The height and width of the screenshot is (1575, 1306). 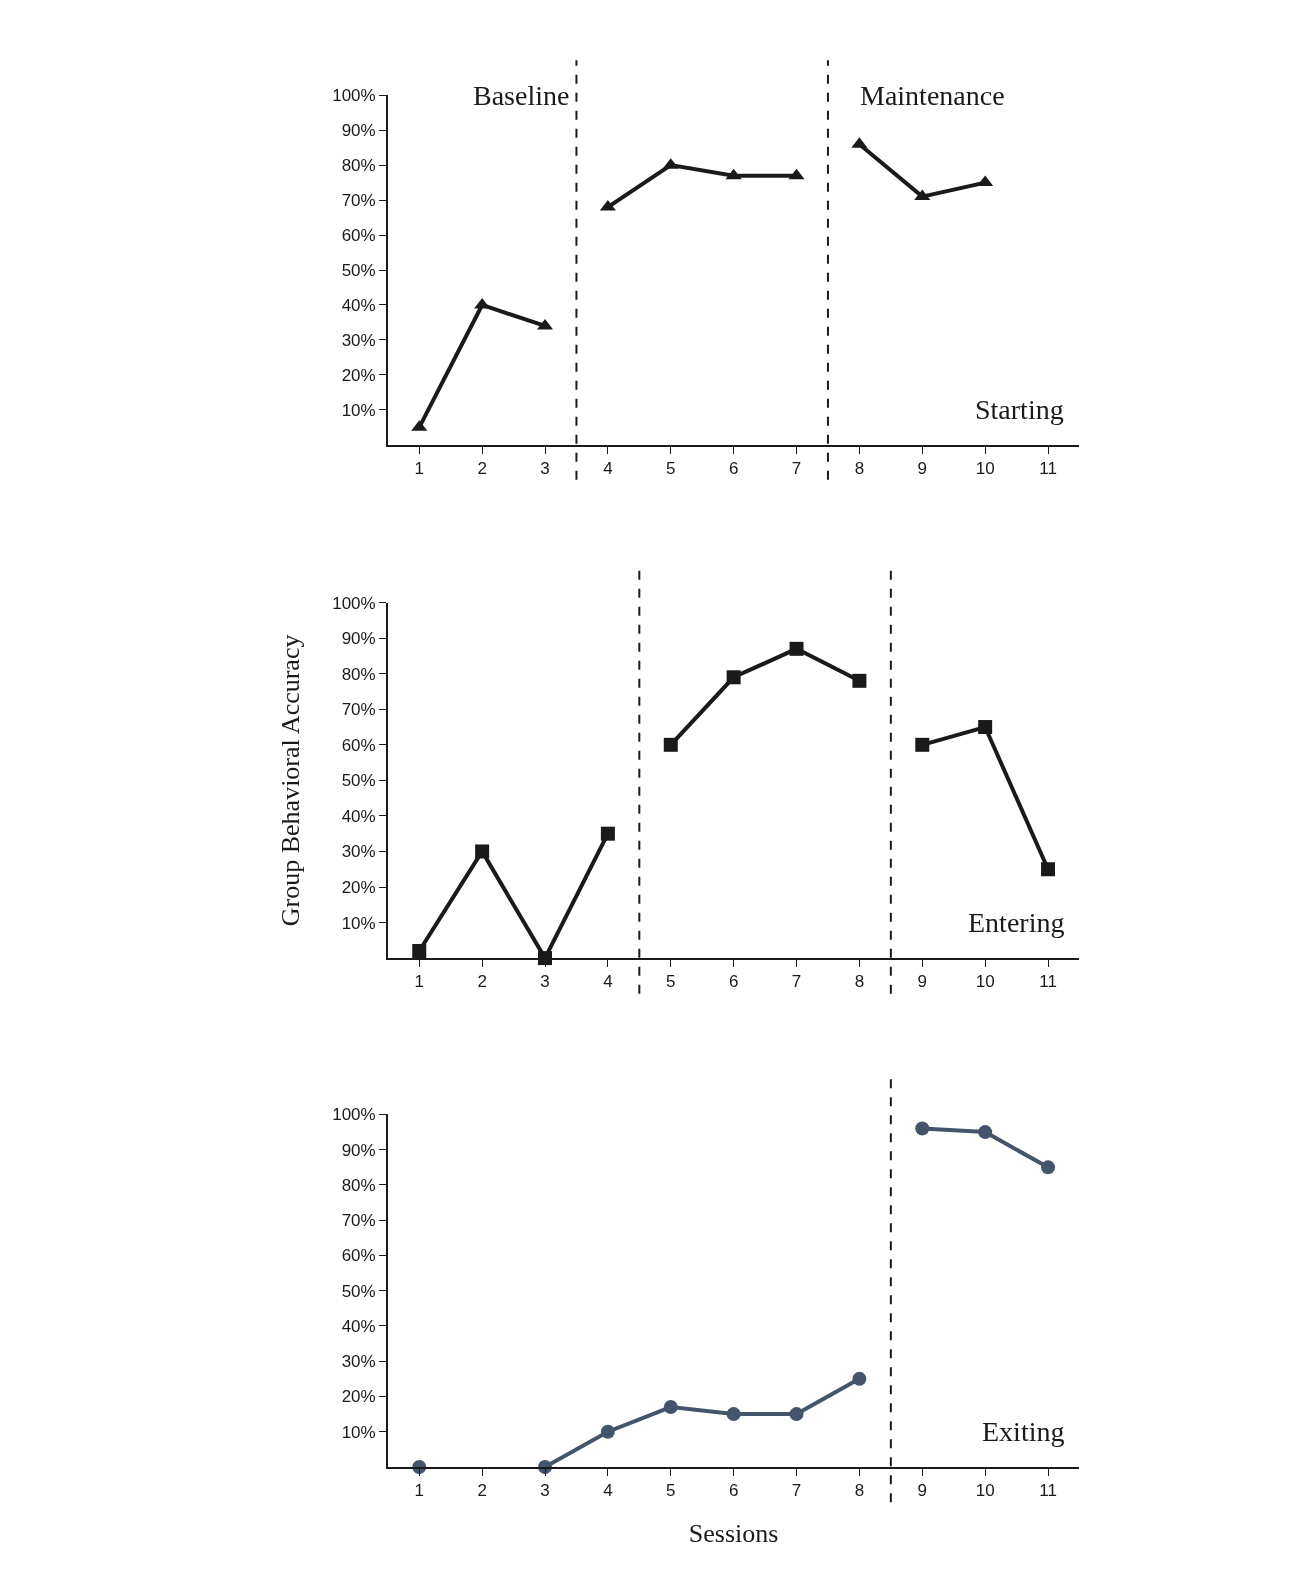 I want to click on y-axis-title: Group Behavioral Accuracy, so click(x=291, y=780).